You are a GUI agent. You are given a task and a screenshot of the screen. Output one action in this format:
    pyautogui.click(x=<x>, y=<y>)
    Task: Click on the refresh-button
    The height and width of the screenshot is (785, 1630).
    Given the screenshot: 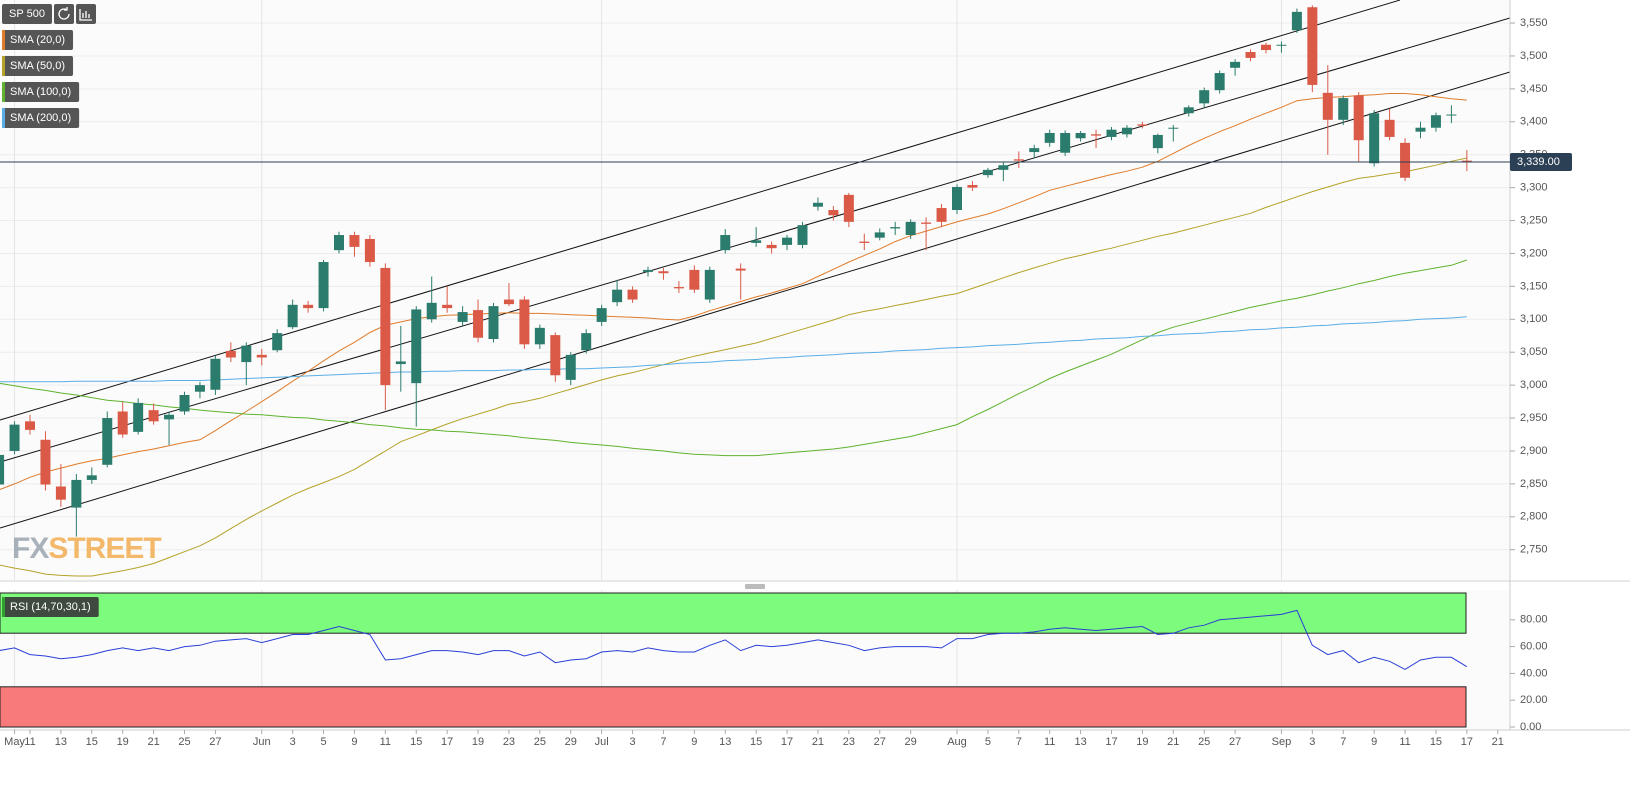 What is the action you would take?
    pyautogui.click(x=64, y=14)
    